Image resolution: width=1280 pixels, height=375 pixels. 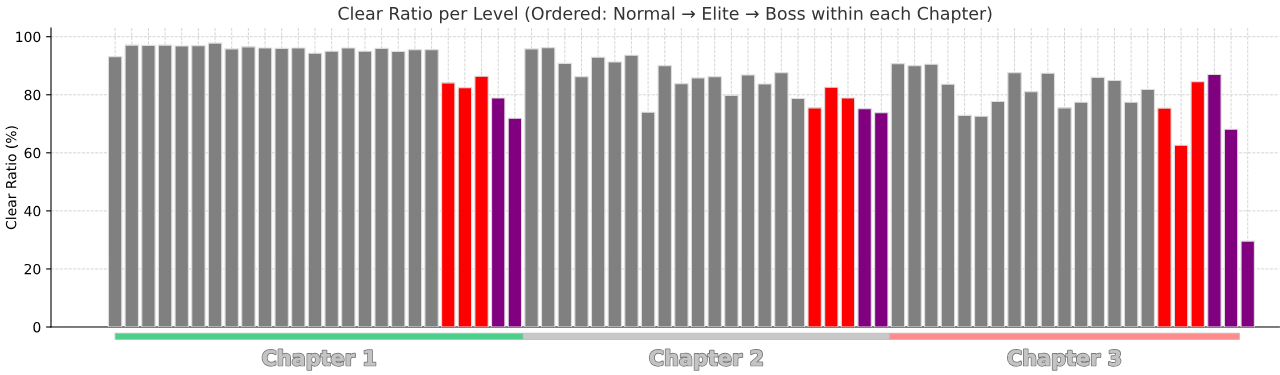 What do you see at coordinates (37, 327) in the screenshot?
I see `y-tick-label: 0` at bounding box center [37, 327].